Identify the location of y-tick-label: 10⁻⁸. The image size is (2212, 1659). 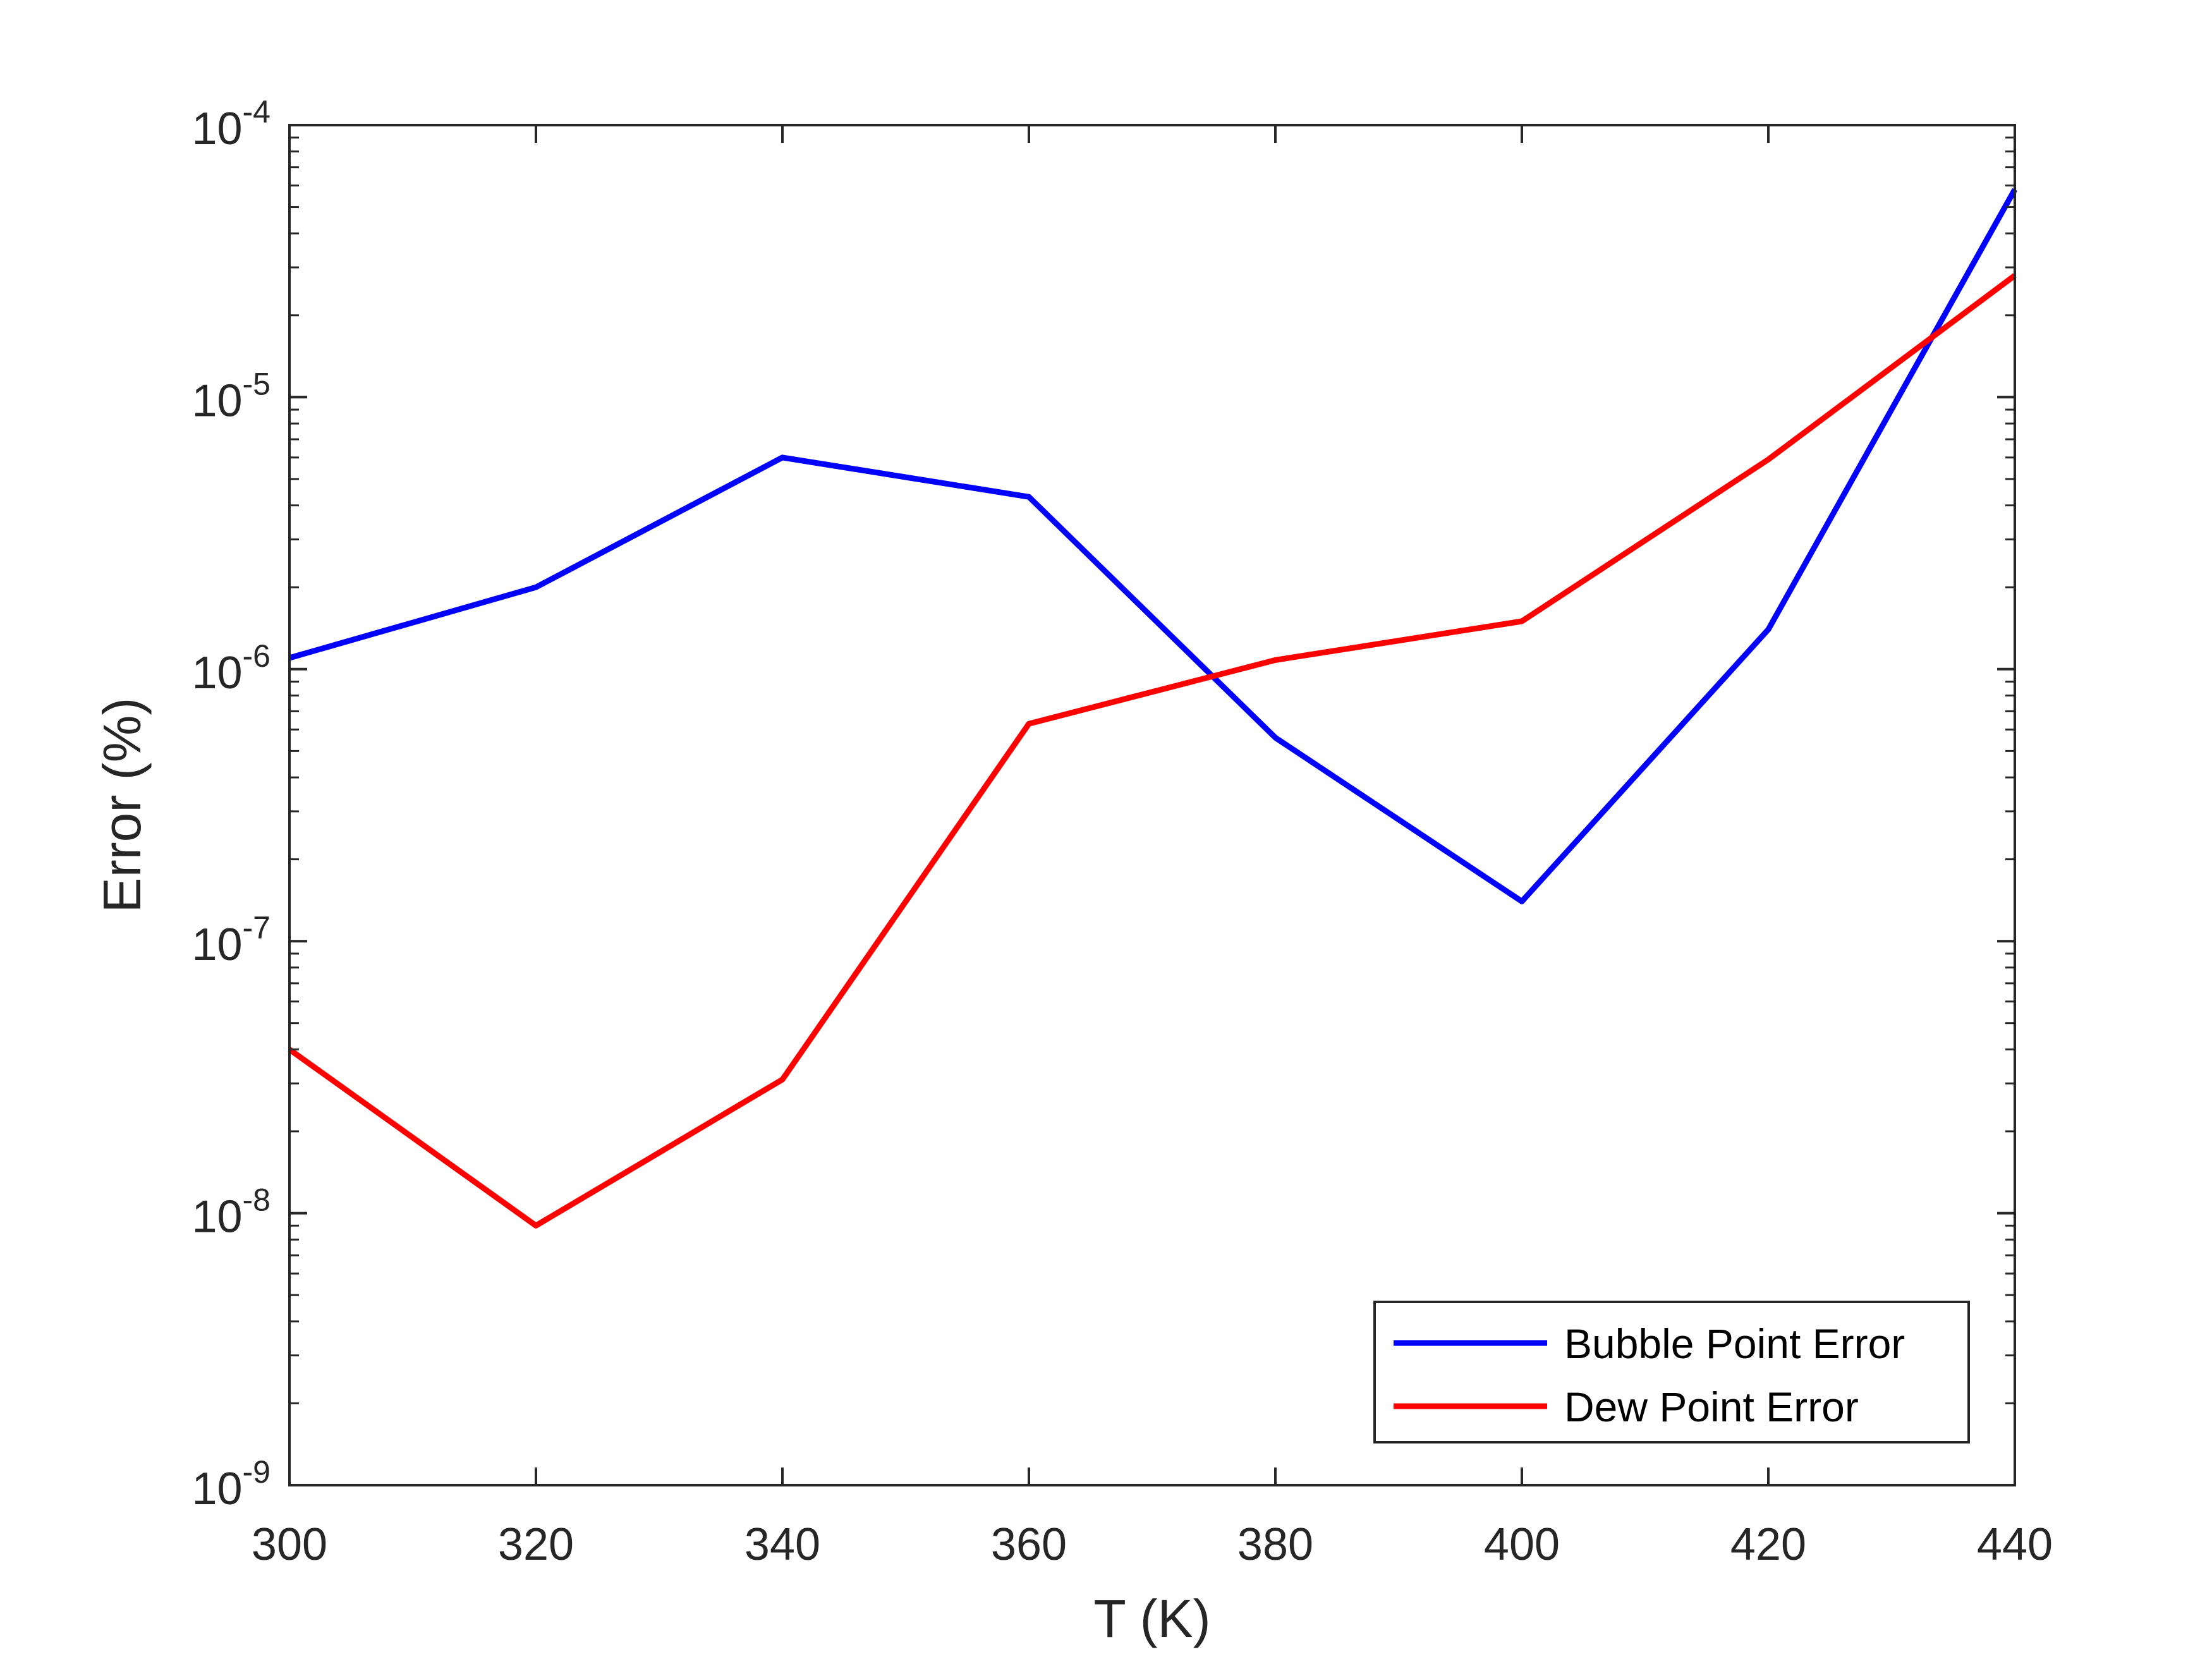
(230, 1212).